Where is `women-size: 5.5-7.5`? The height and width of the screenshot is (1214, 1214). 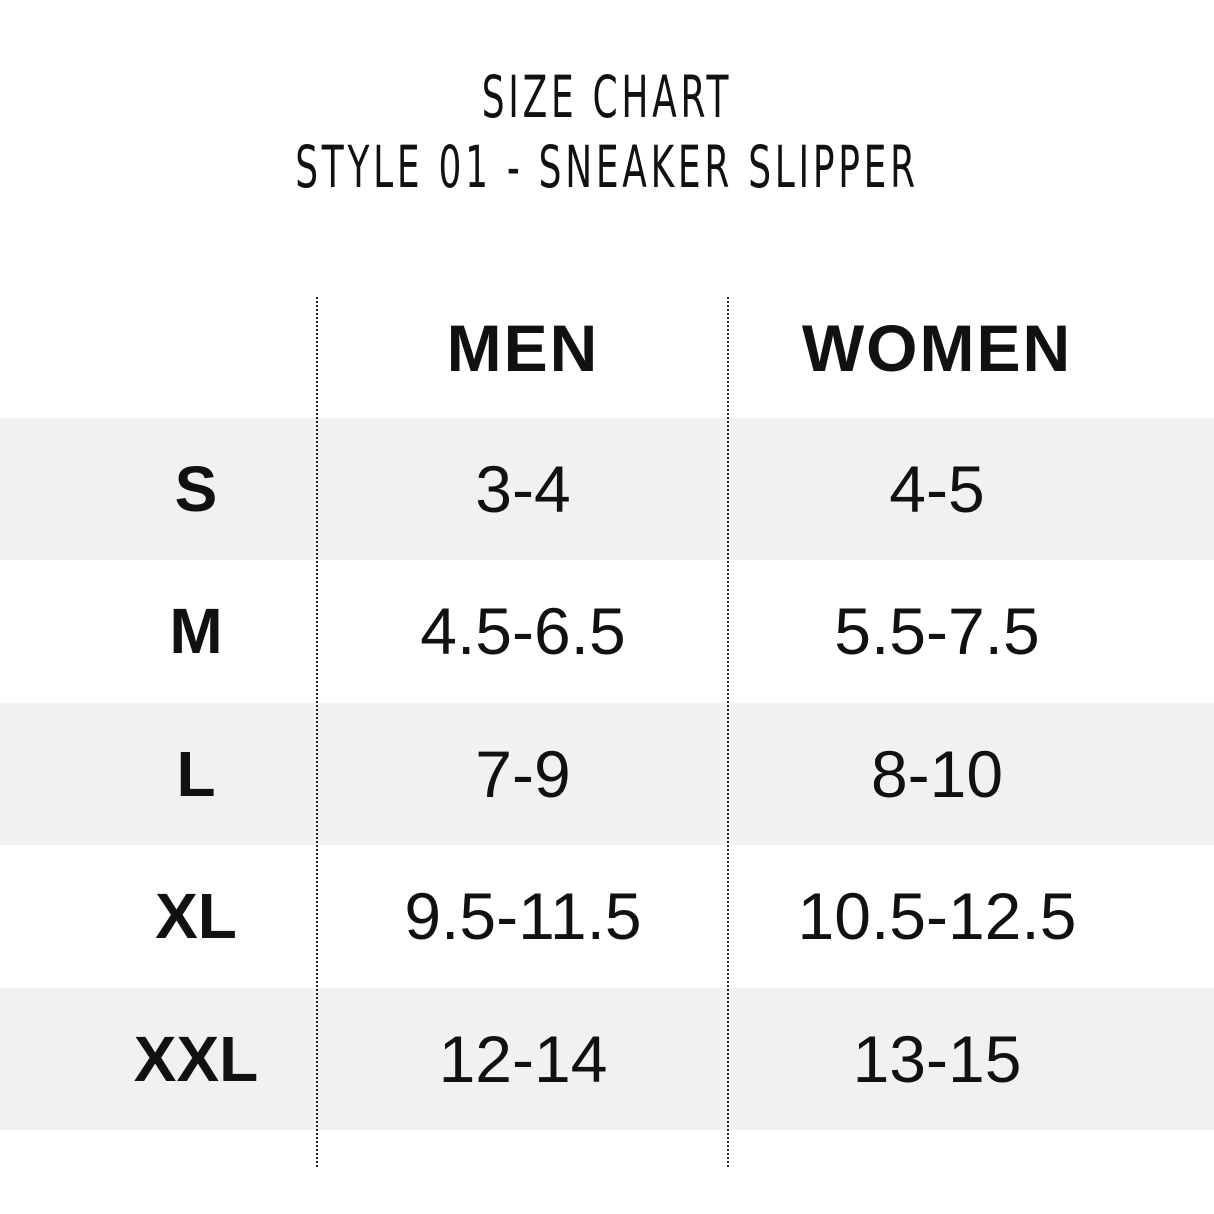
women-size: 5.5-7.5 is located at coordinates (937, 631).